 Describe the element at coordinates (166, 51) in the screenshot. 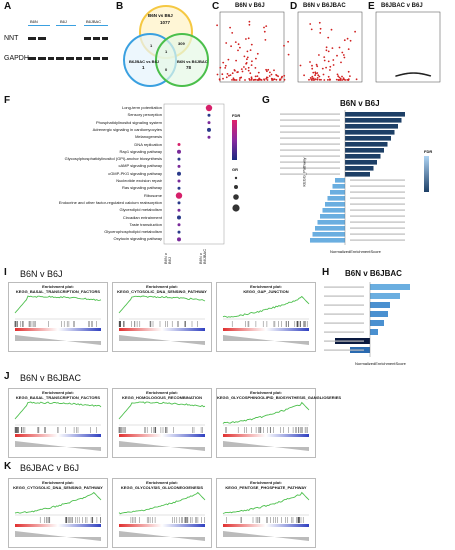

I see `venn-count-all: 1` at that location.